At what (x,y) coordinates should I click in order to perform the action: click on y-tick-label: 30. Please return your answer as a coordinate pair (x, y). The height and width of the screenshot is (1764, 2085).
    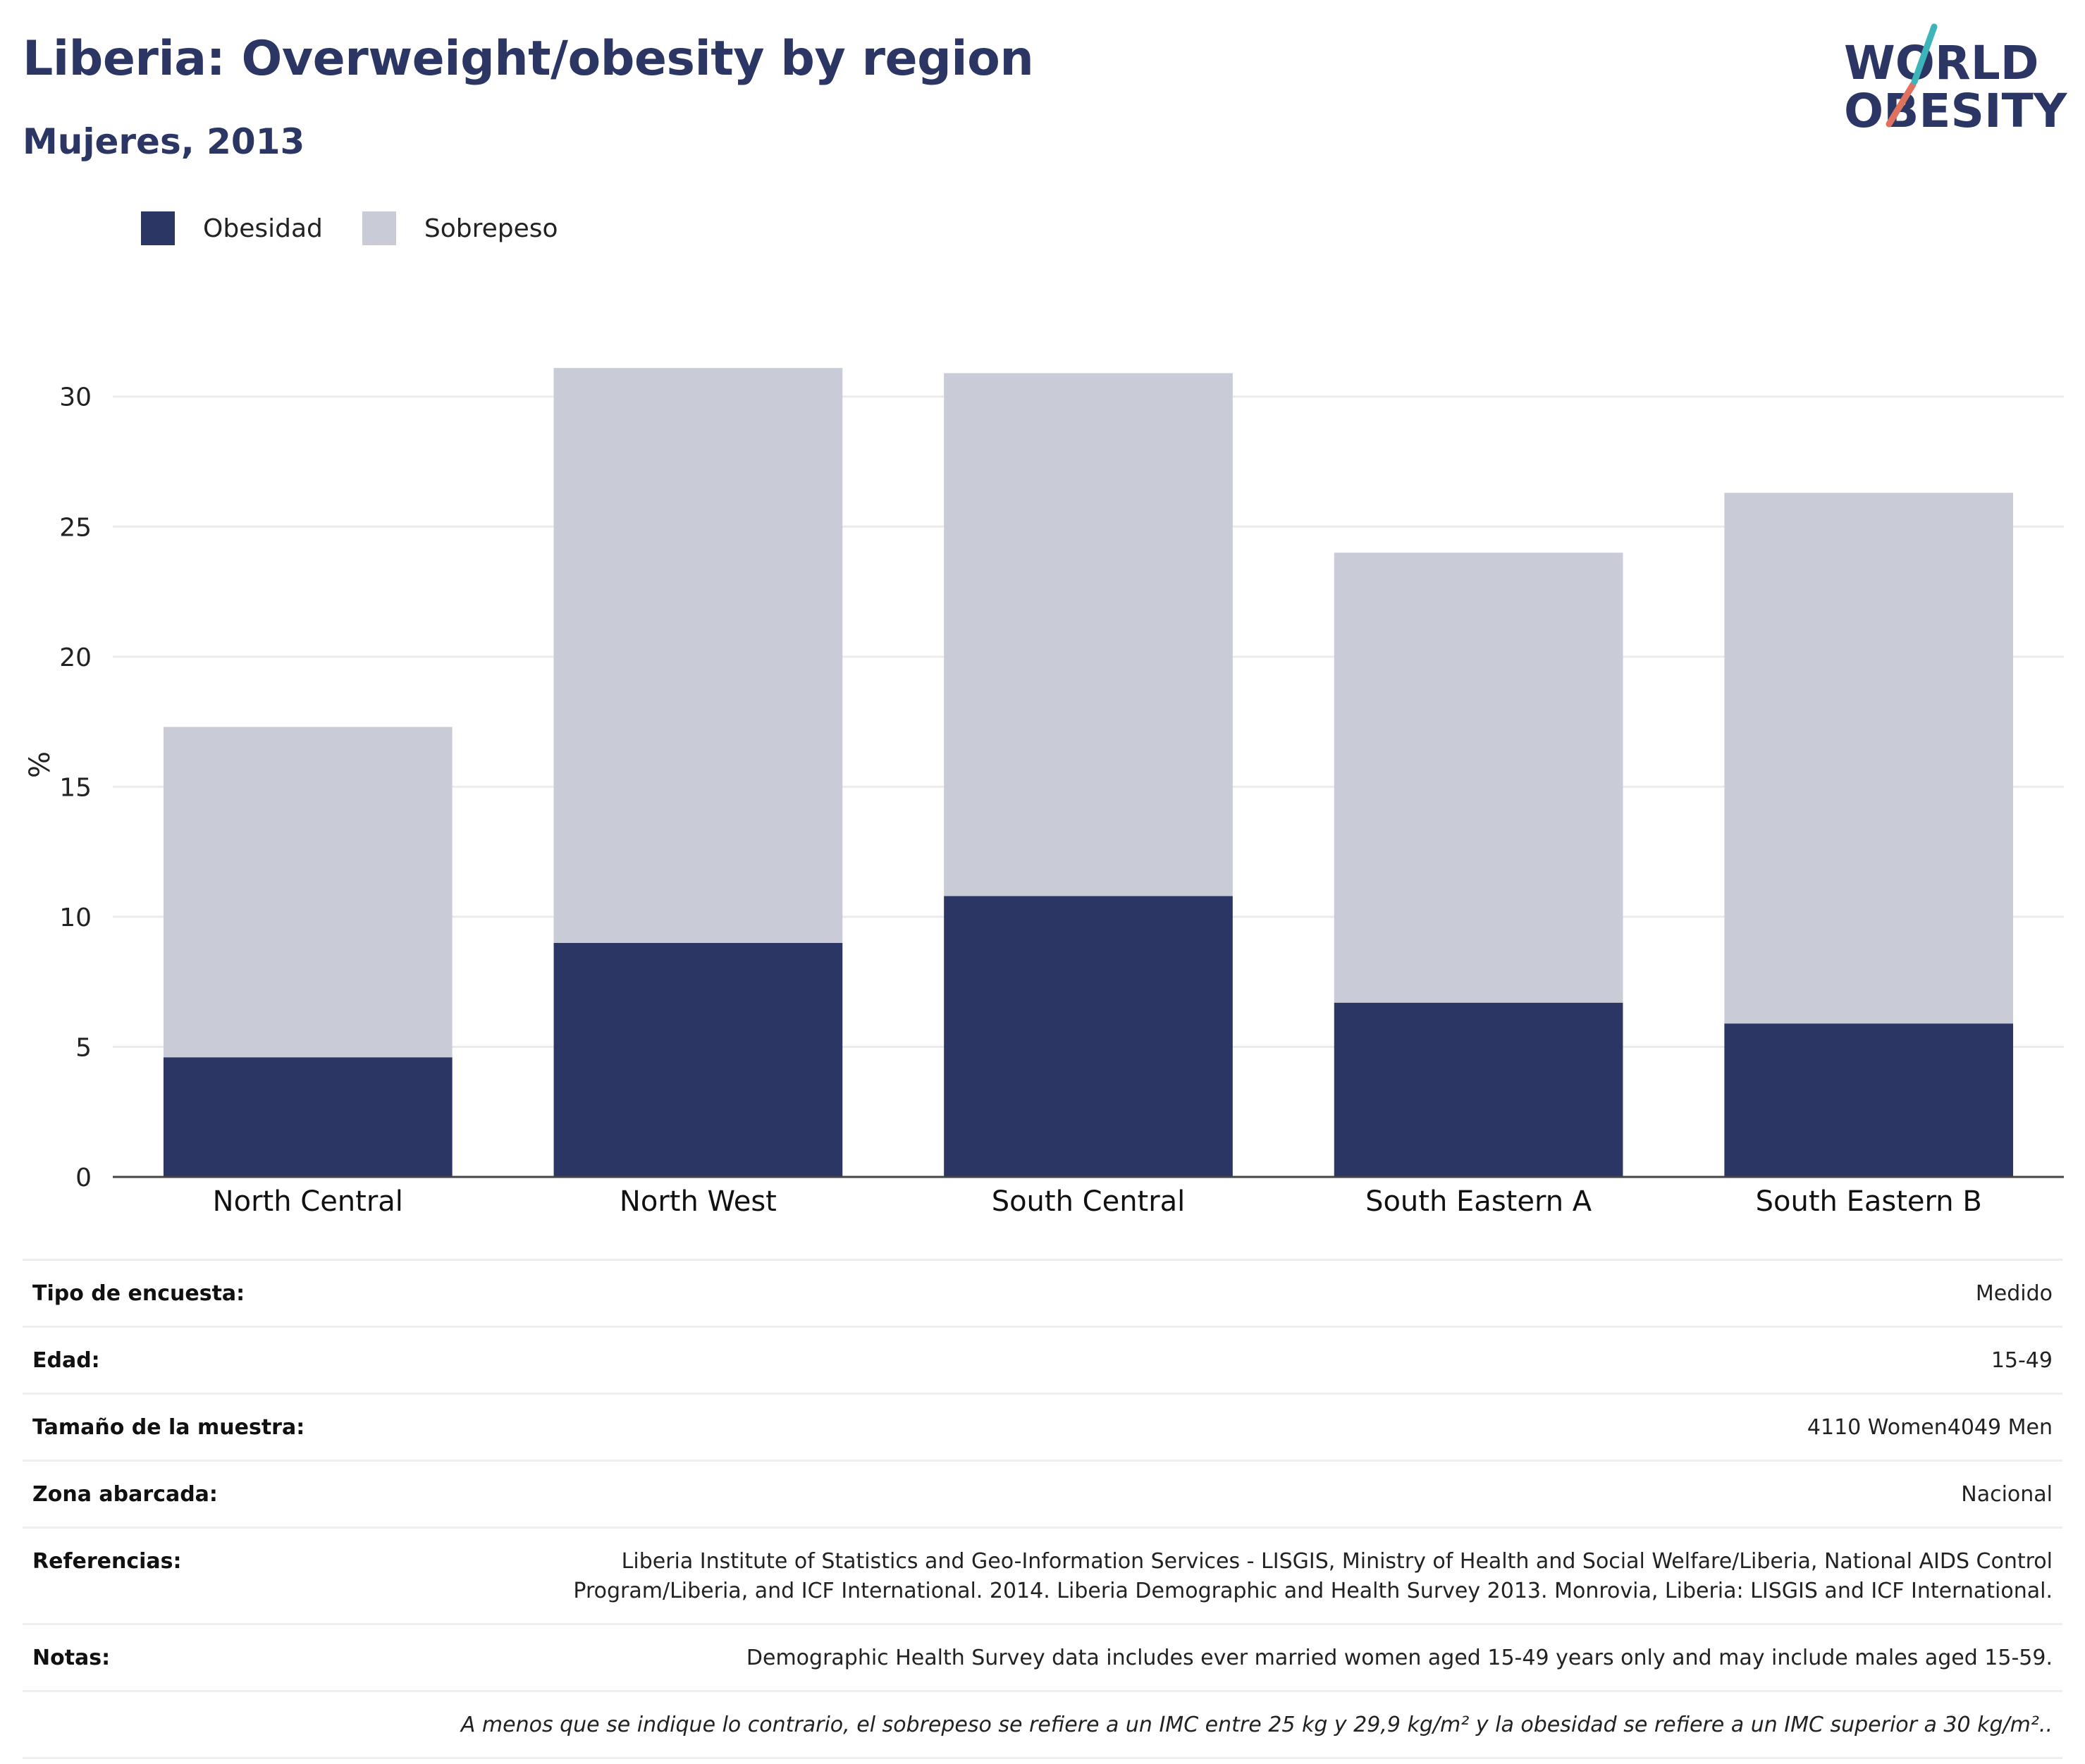
    Looking at the image, I should click on (75, 397).